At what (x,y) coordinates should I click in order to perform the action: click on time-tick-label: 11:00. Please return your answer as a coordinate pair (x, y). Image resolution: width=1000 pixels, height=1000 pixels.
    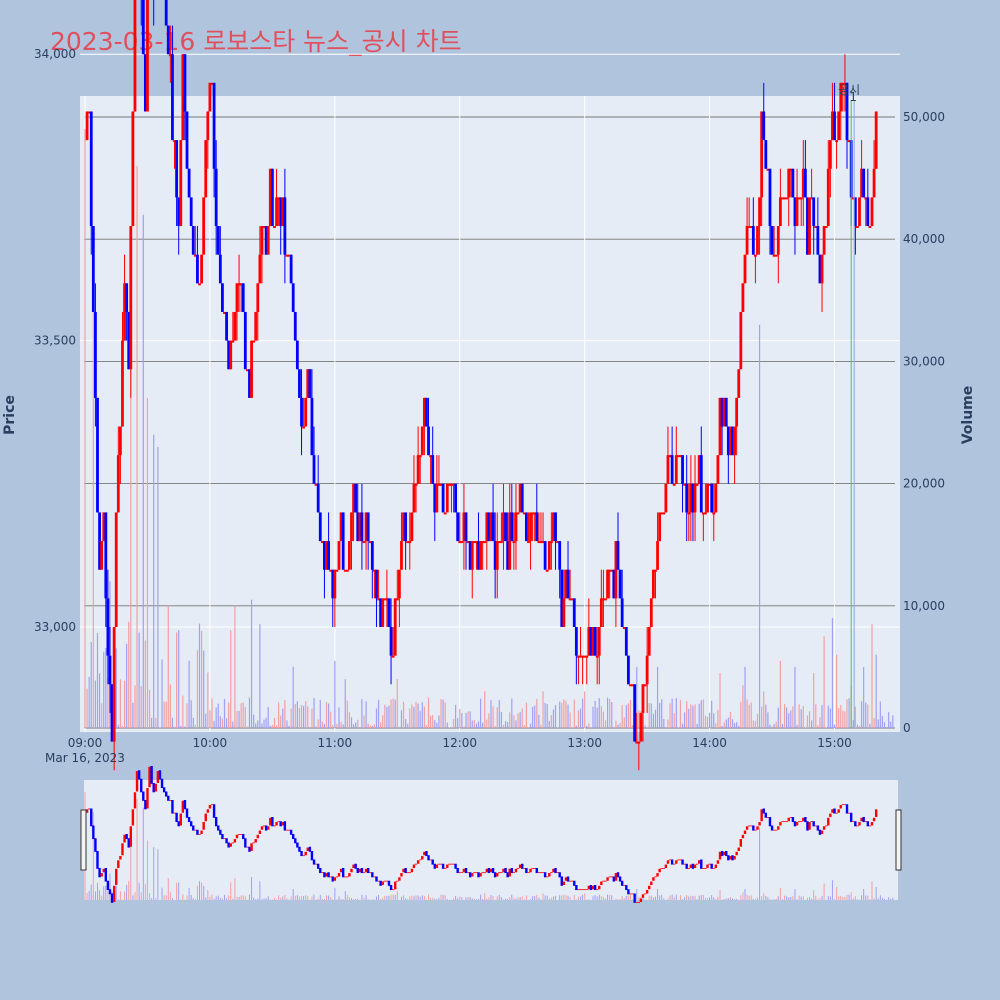
    Looking at the image, I should click on (335, 743).